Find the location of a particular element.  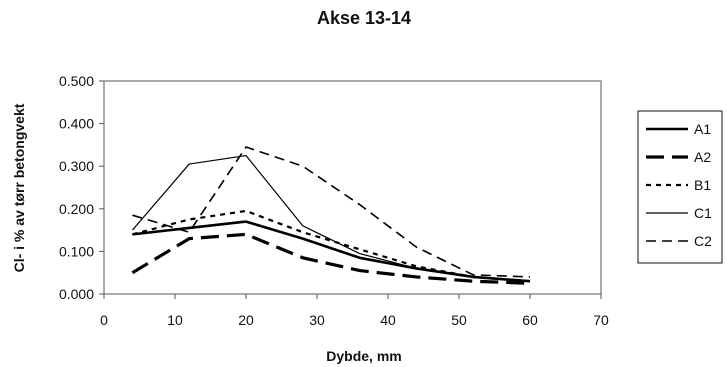

y-tick-label: 0.200 is located at coordinates (76, 209).